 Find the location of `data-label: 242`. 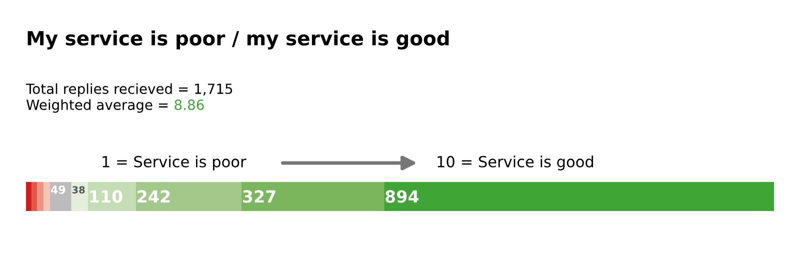

data-label: 242 is located at coordinates (154, 196).